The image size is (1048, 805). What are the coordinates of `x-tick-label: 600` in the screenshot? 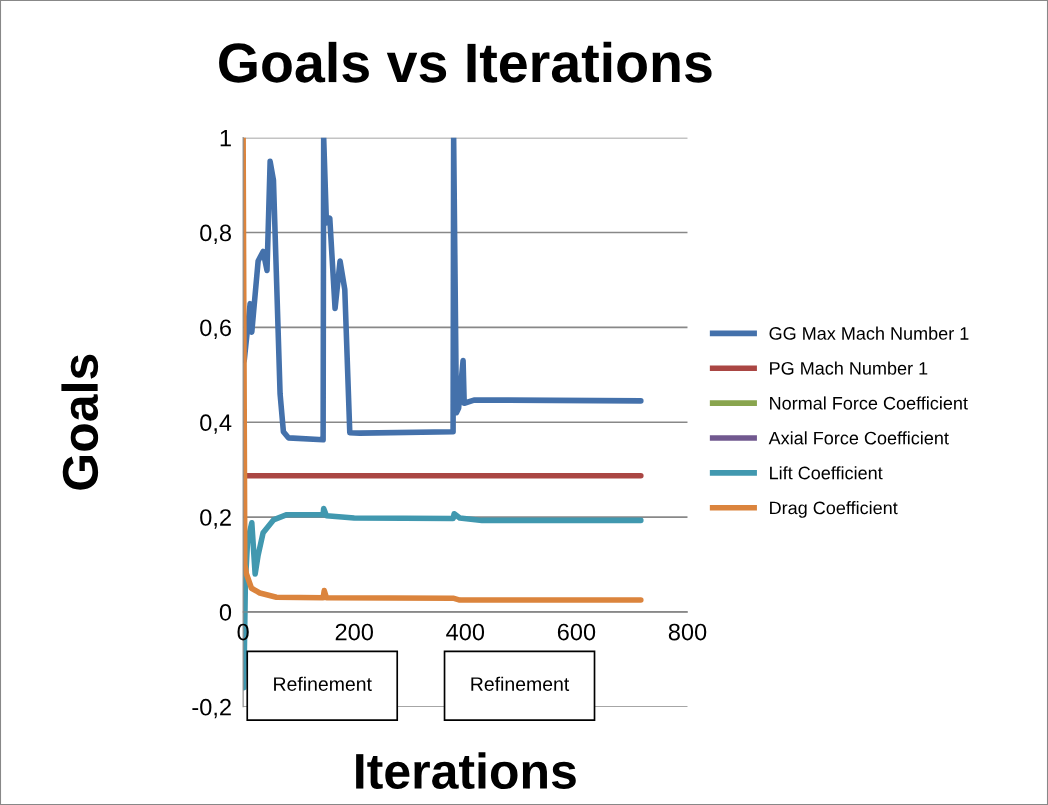 It's located at (576, 632).